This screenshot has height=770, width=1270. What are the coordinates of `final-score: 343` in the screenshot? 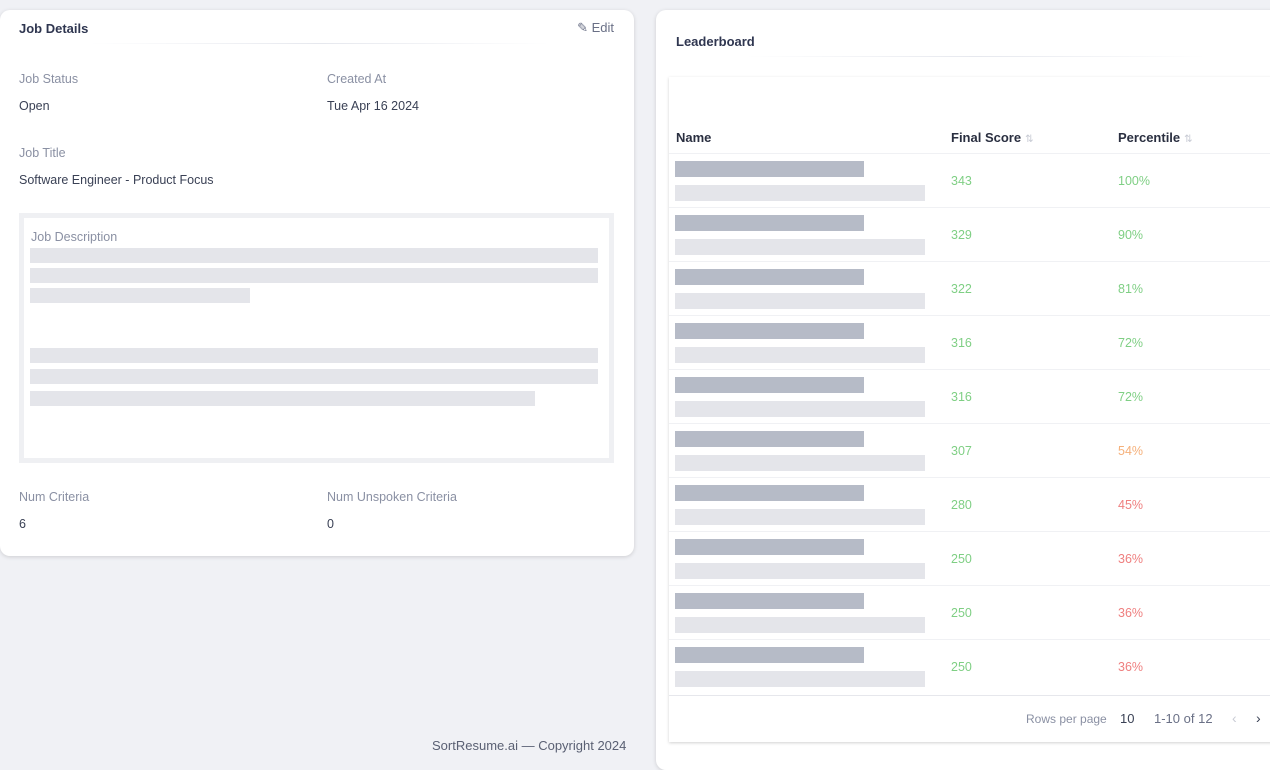 It's located at (961, 181).